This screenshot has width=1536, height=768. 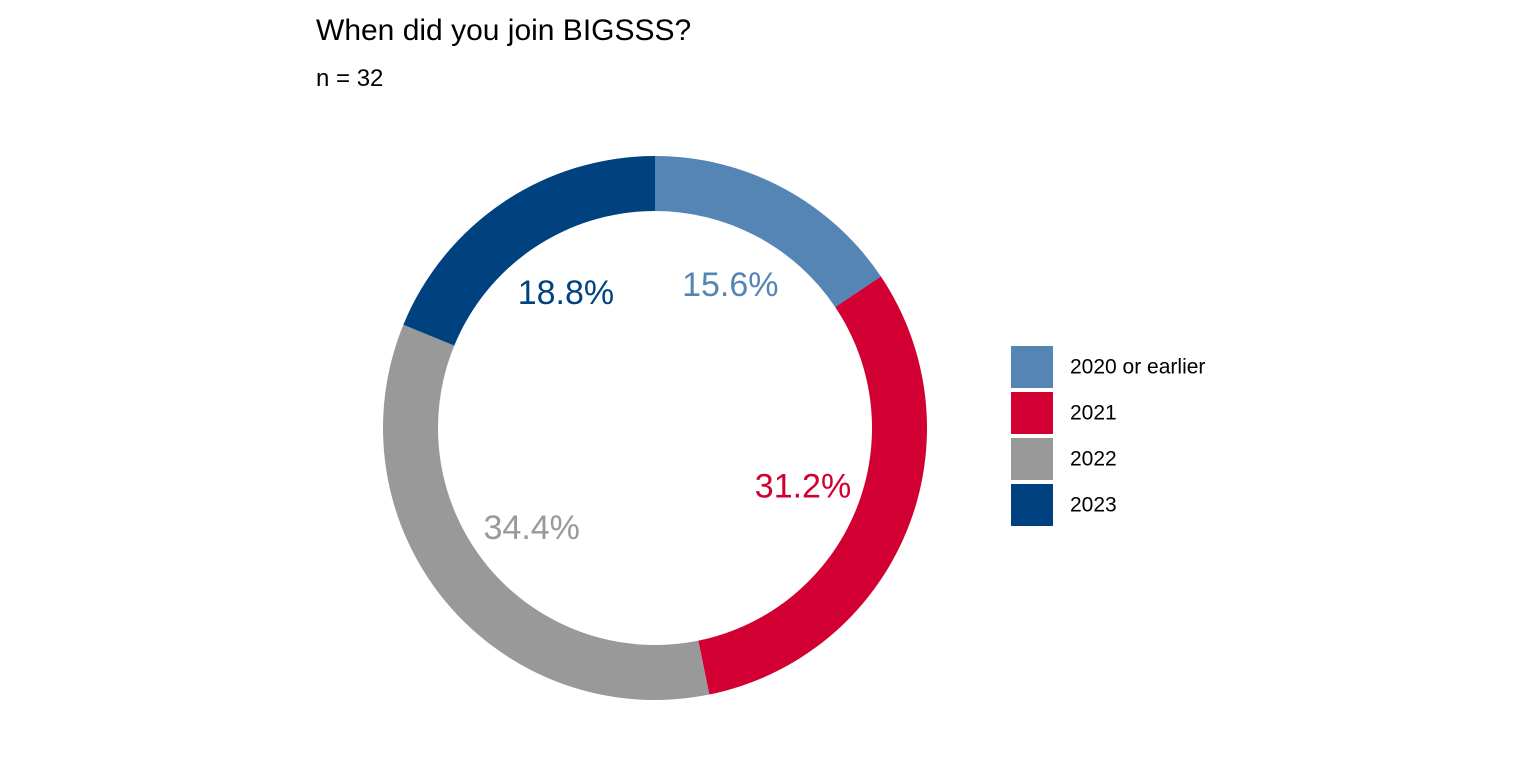 What do you see at coordinates (730, 285) in the screenshot?
I see `data-label: 15.6%` at bounding box center [730, 285].